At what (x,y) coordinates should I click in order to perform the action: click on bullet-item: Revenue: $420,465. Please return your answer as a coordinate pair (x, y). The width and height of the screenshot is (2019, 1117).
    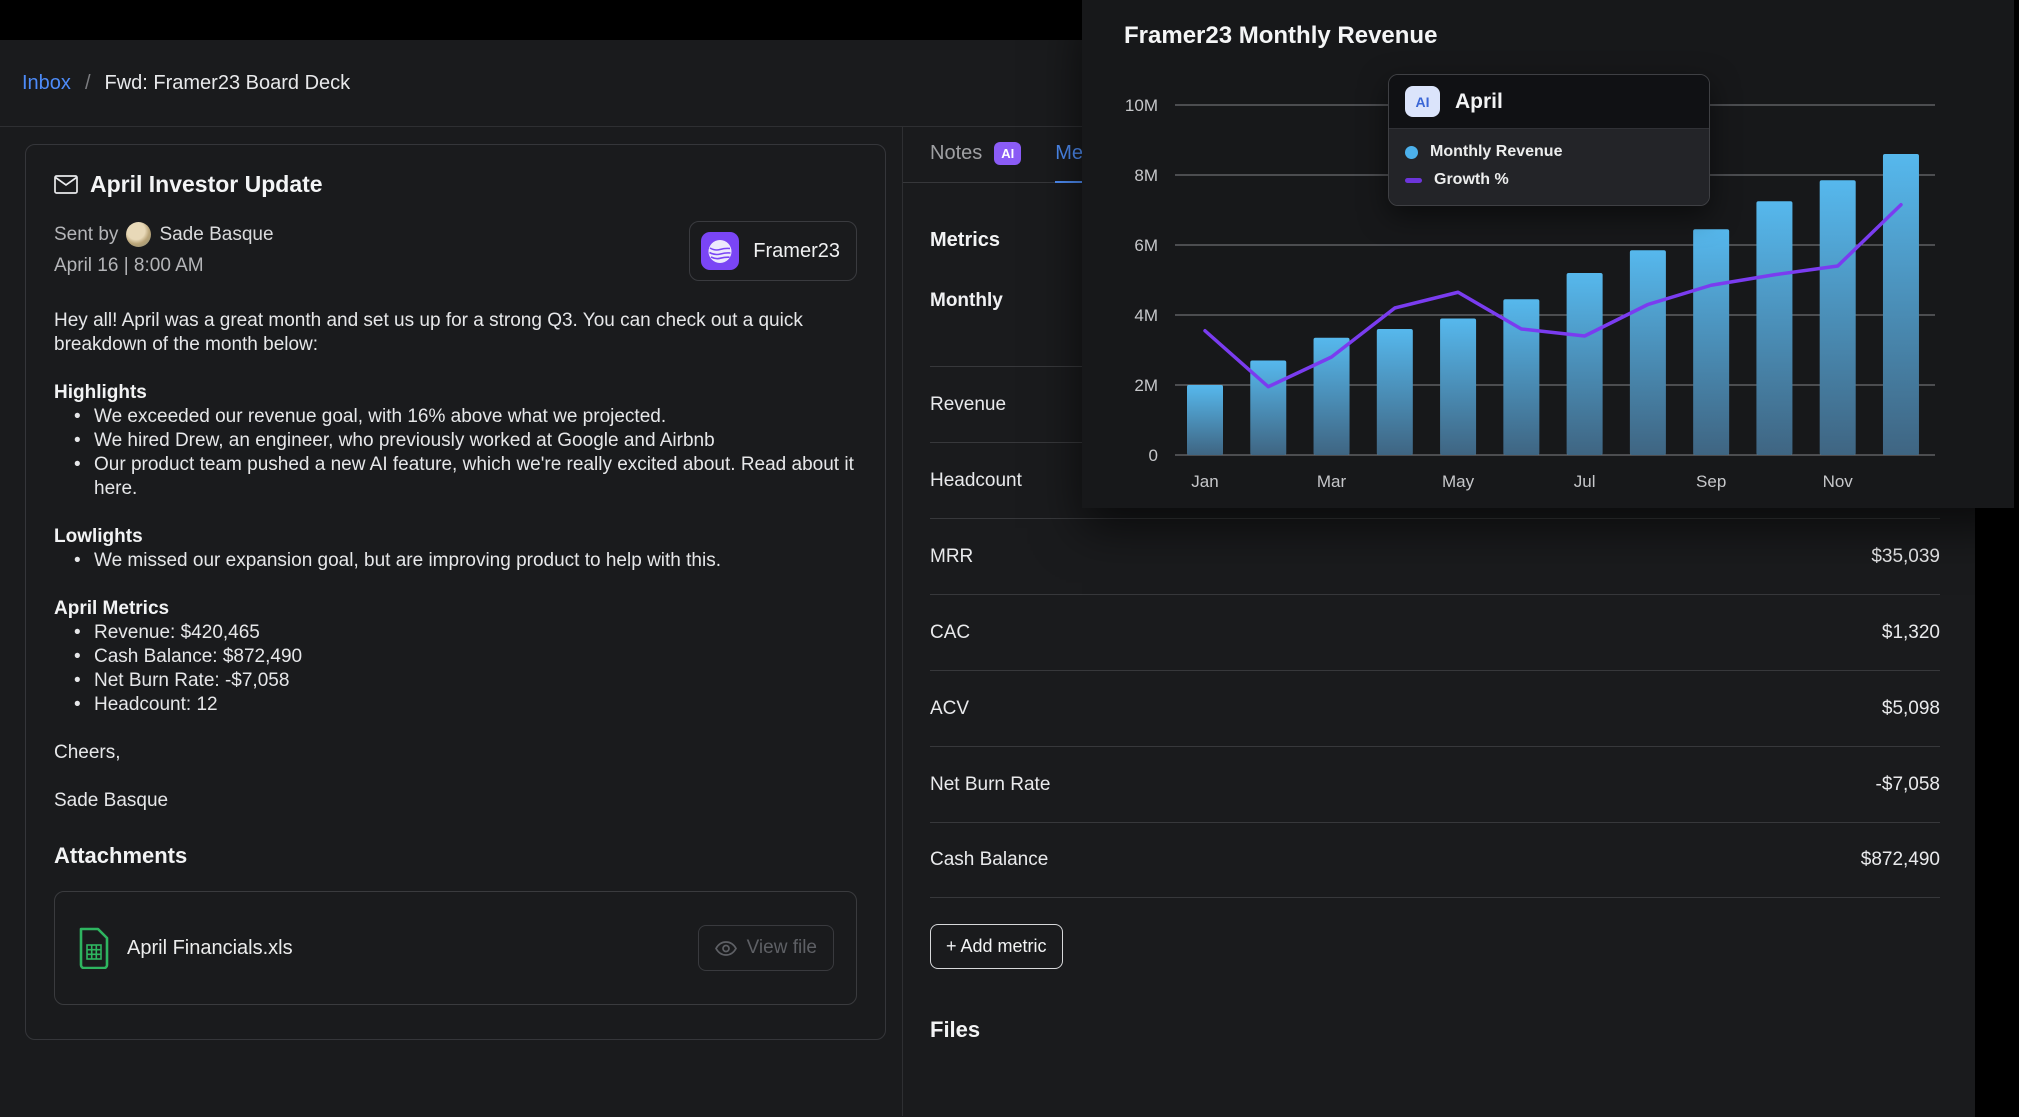
    Looking at the image, I should click on (455, 633).